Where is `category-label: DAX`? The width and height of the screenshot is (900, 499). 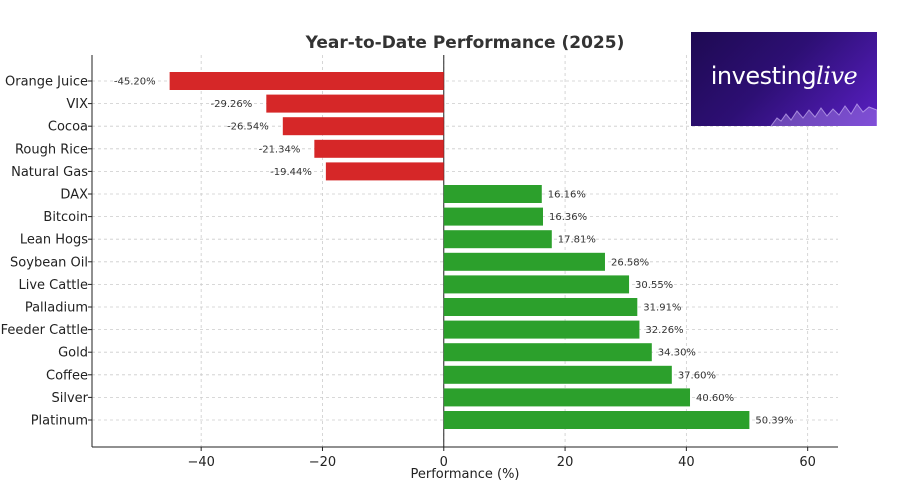
category-label: DAX is located at coordinates (74, 195).